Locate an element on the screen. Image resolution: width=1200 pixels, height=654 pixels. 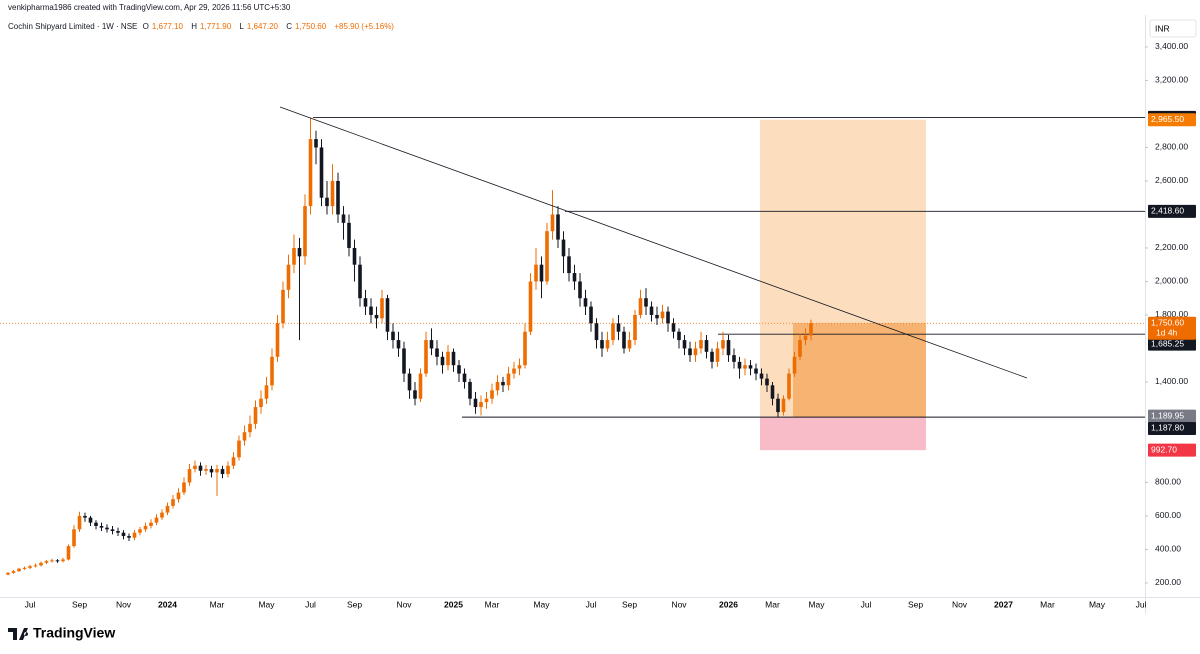
y-tick-label: 3,200.00 is located at coordinates (1171, 80).